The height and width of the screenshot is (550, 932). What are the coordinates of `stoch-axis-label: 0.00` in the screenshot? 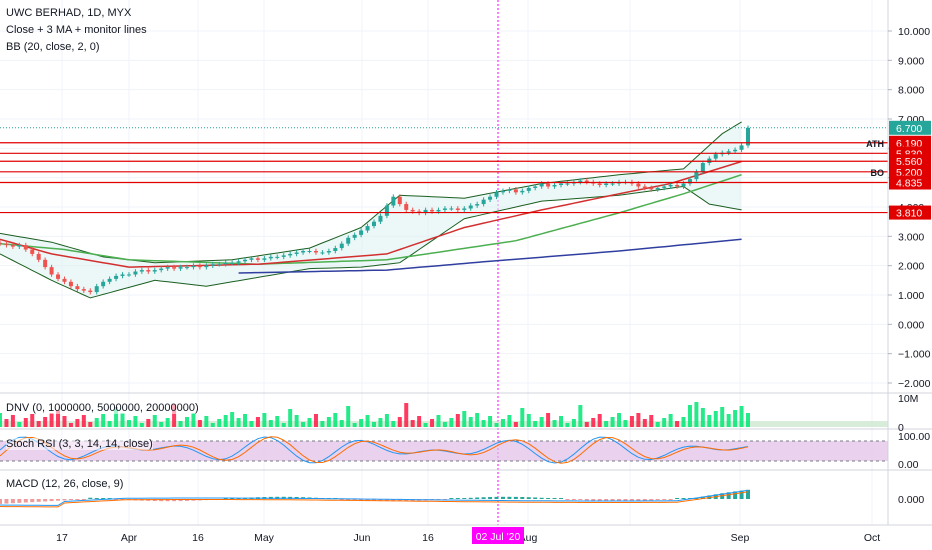 It's located at (908, 465).